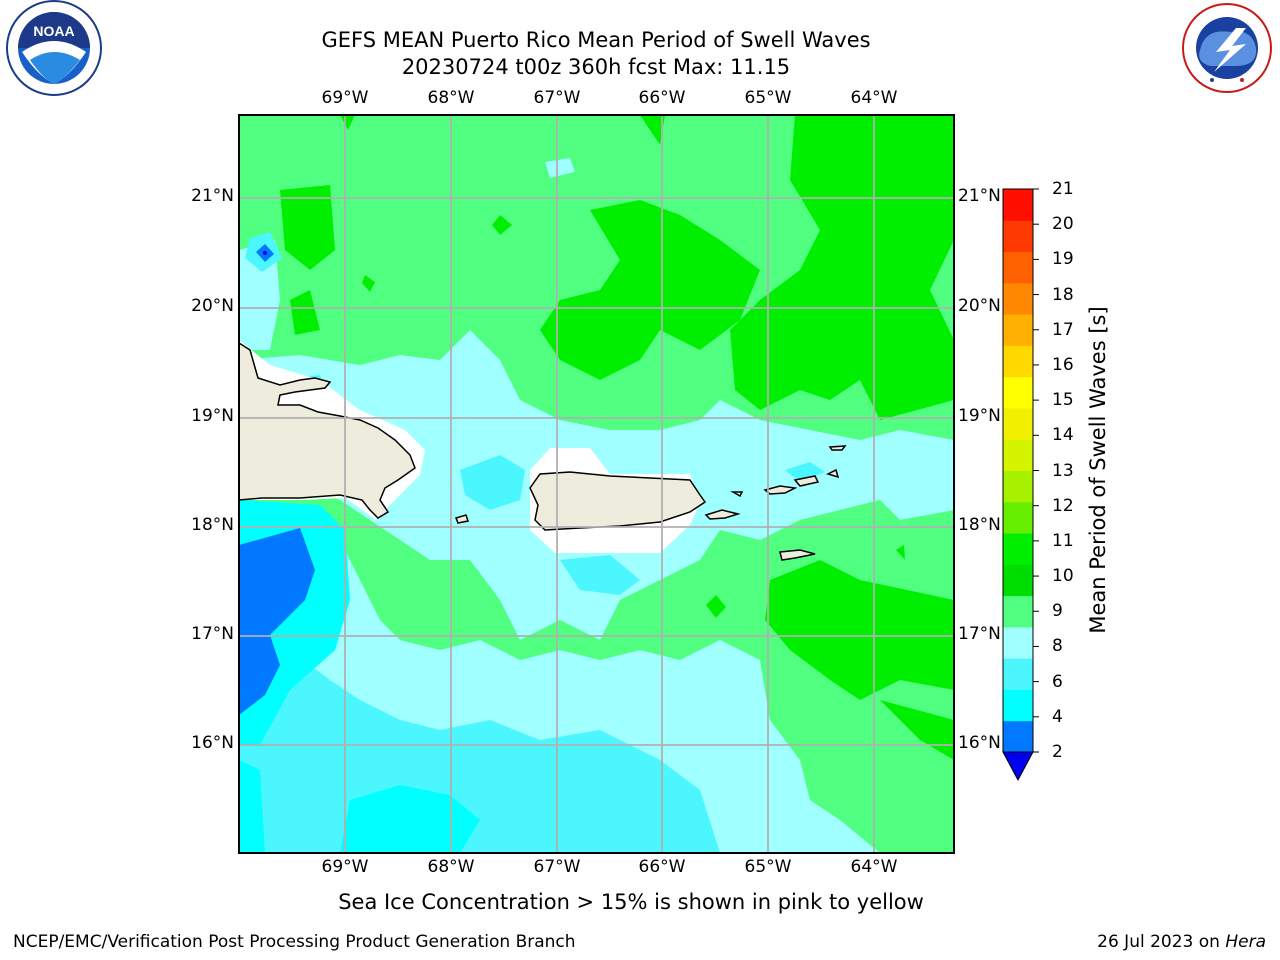  I want to click on colorbar-tick-label: 13, so click(1063, 470).